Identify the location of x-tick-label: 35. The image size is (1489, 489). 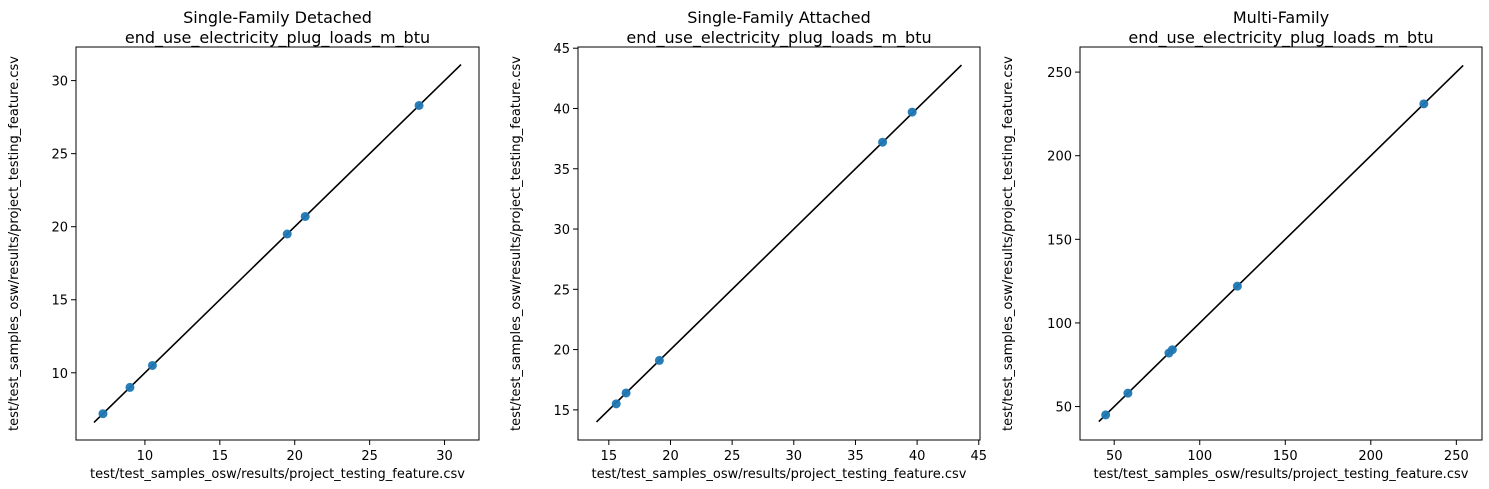
(855, 456).